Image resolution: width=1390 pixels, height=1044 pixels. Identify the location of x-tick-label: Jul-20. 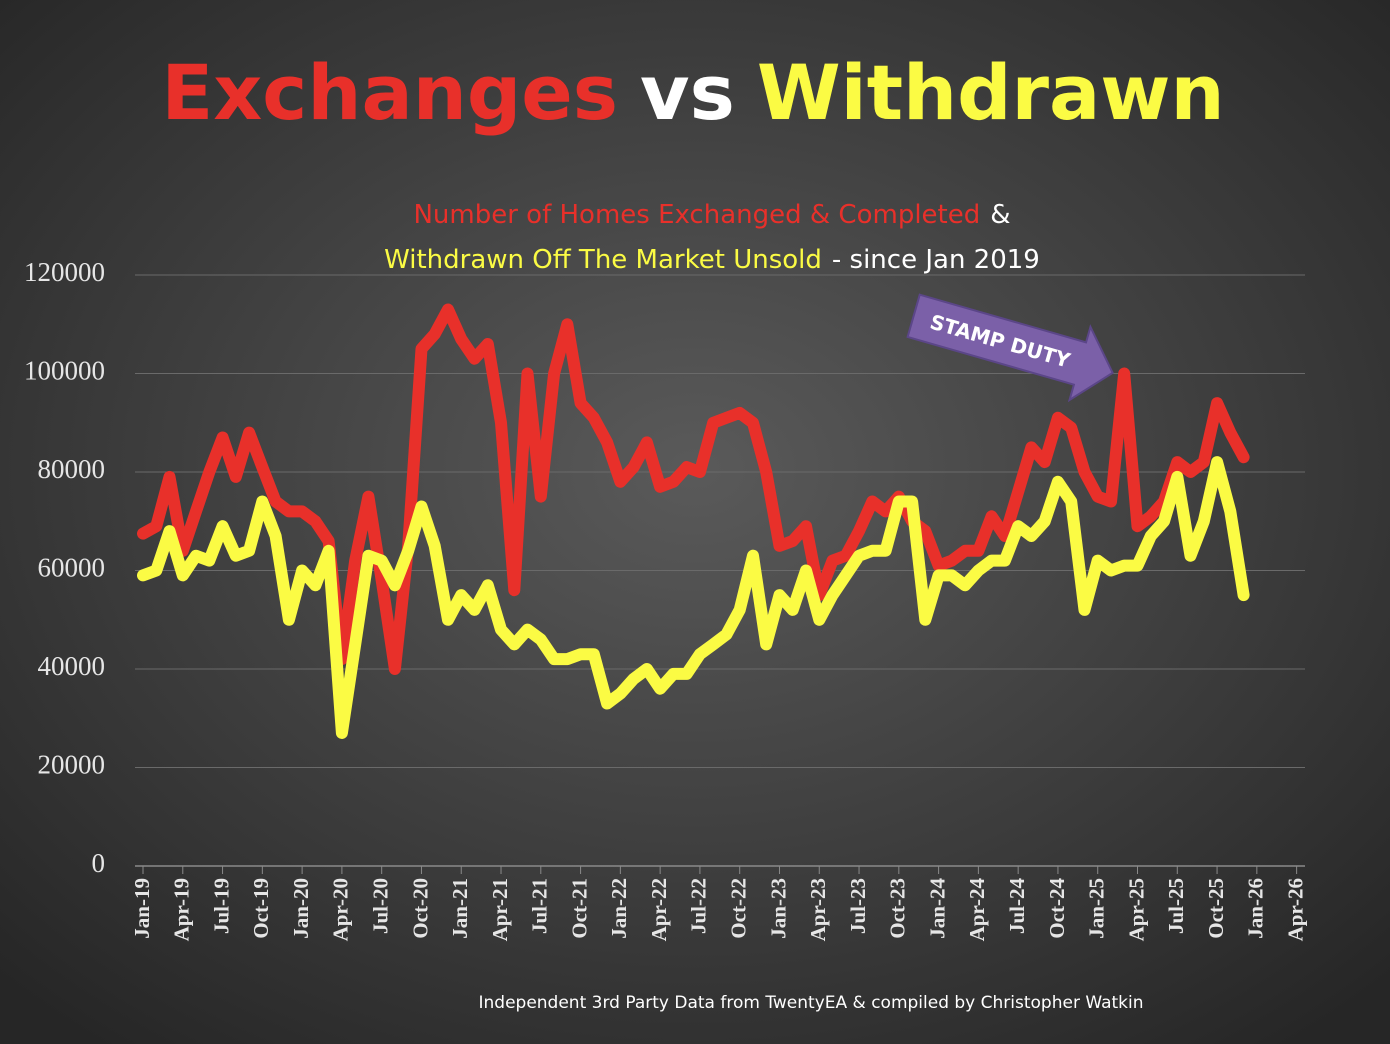
(380, 906).